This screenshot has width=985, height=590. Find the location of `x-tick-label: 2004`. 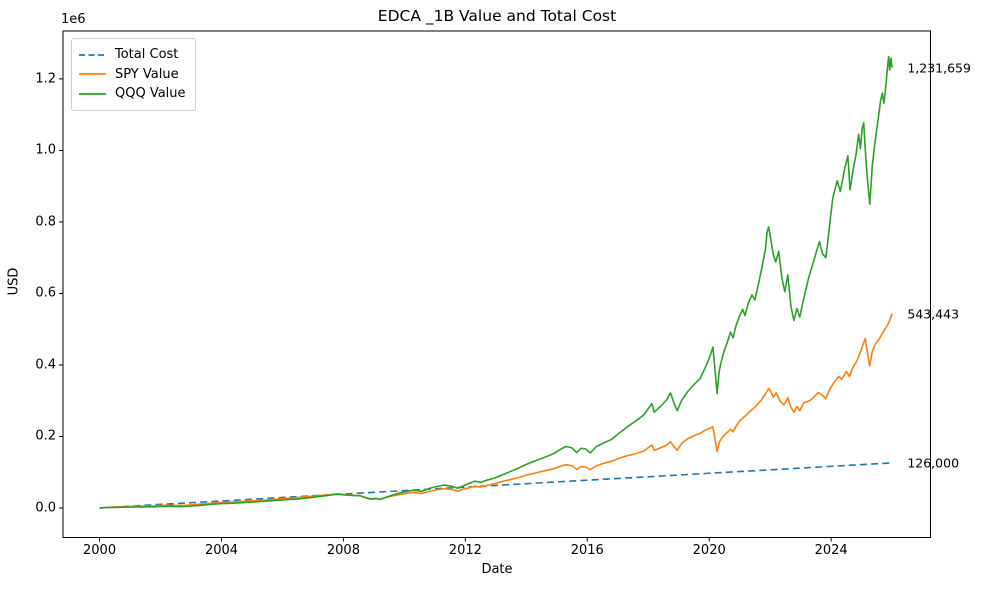

x-tick-label: 2004 is located at coordinates (221, 550).